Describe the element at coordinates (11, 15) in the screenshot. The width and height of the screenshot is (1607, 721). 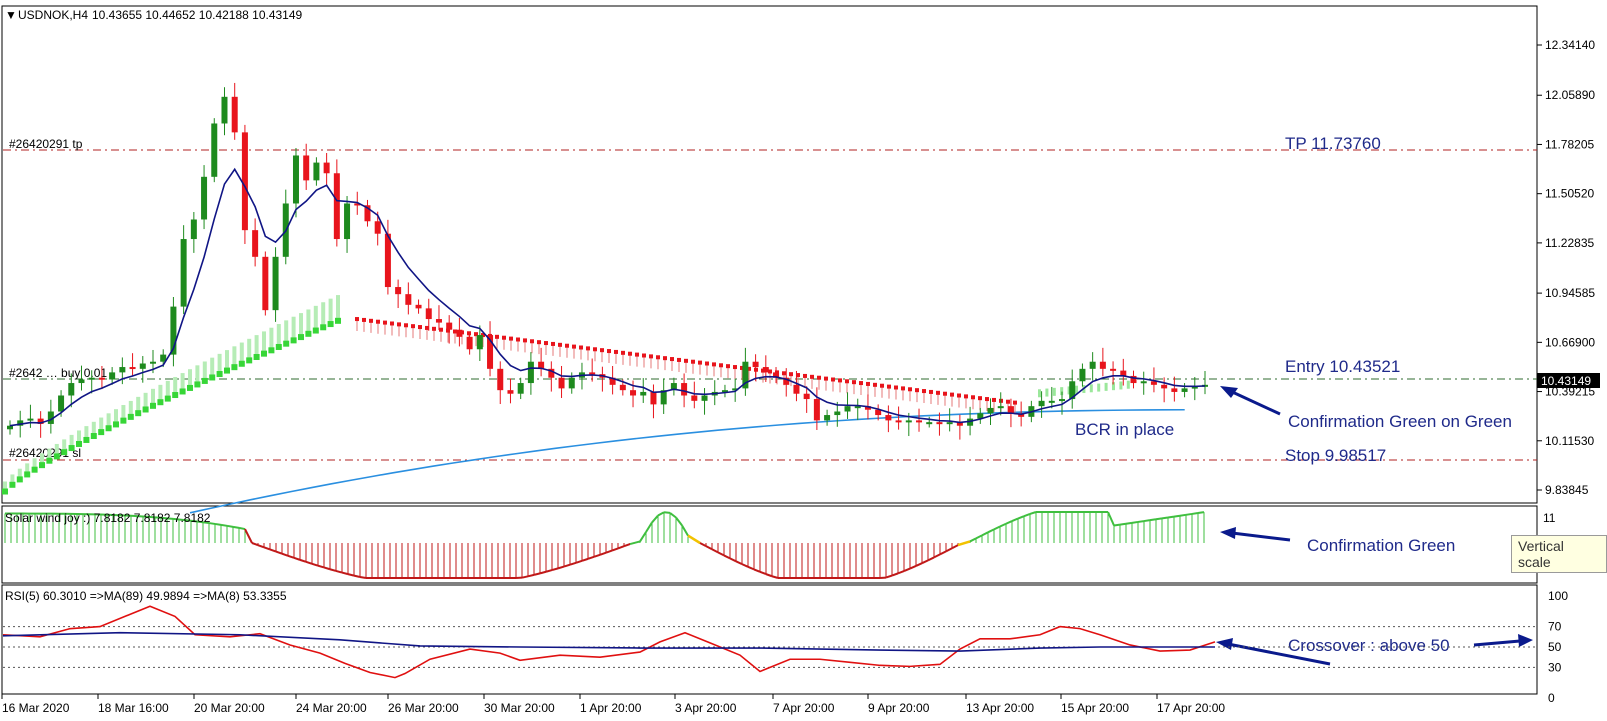
I see `chart-collapse-icon: ▼` at that location.